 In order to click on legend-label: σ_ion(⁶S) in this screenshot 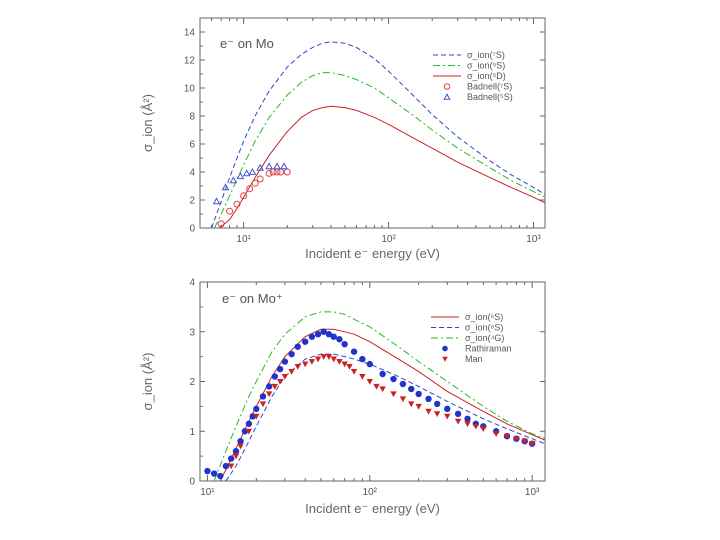, I will do `click(484, 317)`.